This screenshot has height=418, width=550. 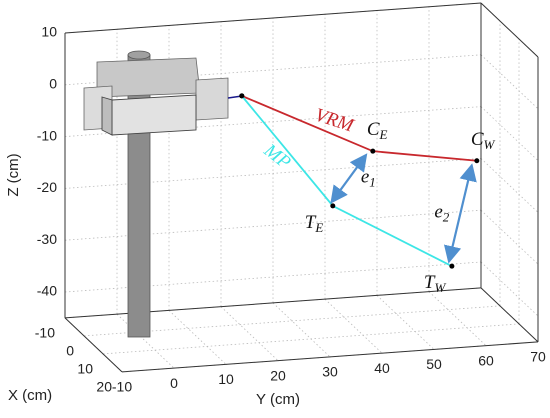 I want to click on z-tick-label: 0, so click(x=53, y=84).